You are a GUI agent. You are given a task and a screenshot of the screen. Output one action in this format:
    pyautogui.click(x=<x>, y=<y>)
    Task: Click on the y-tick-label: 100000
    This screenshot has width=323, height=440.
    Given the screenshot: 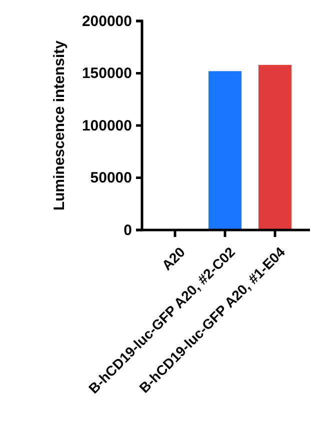 What is the action you would take?
    pyautogui.click(x=107, y=125)
    